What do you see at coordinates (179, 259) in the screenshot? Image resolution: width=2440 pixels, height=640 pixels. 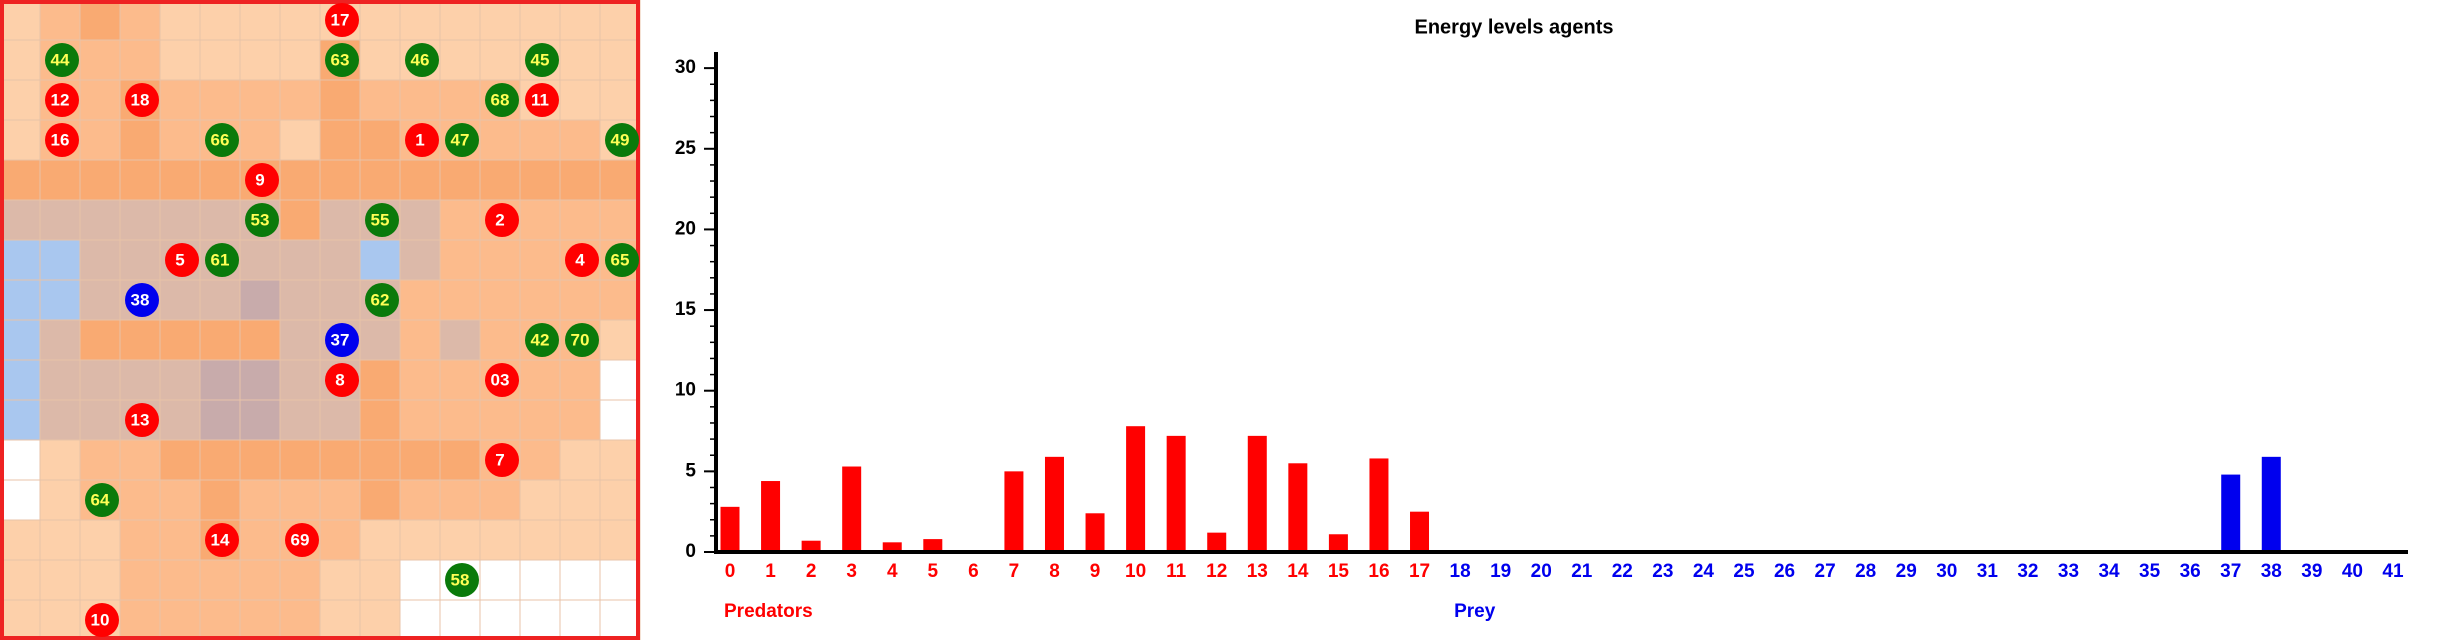 I see `agent-label: 5` at bounding box center [179, 259].